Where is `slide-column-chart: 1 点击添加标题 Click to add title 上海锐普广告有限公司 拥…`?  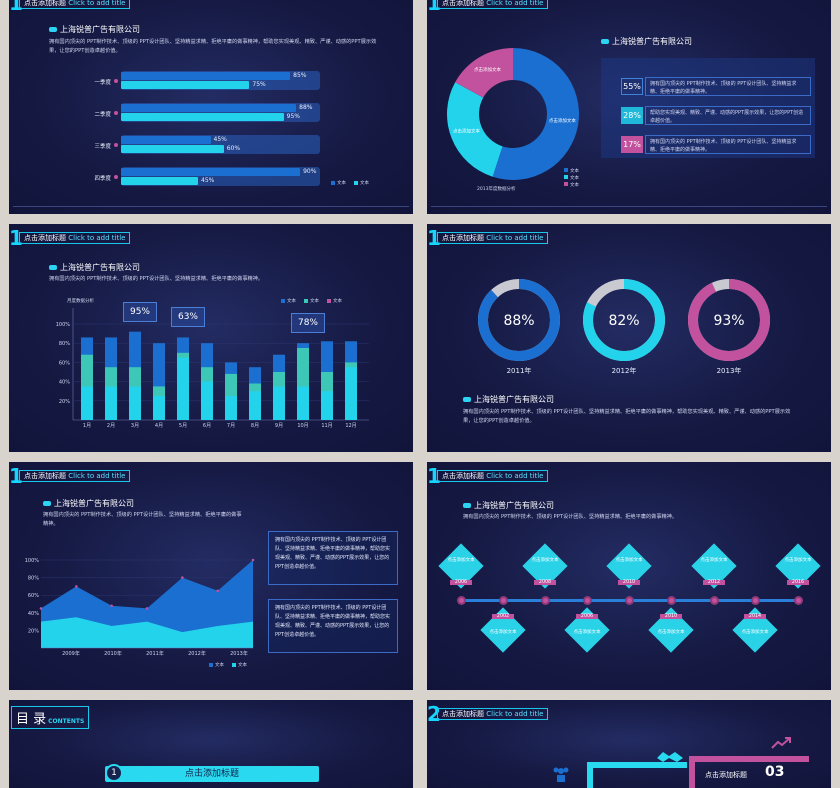
slide-column-chart: 1 点击添加标题 Click to add title 上海锐普广告有限公司 拥… is located at coordinates (211, 338).